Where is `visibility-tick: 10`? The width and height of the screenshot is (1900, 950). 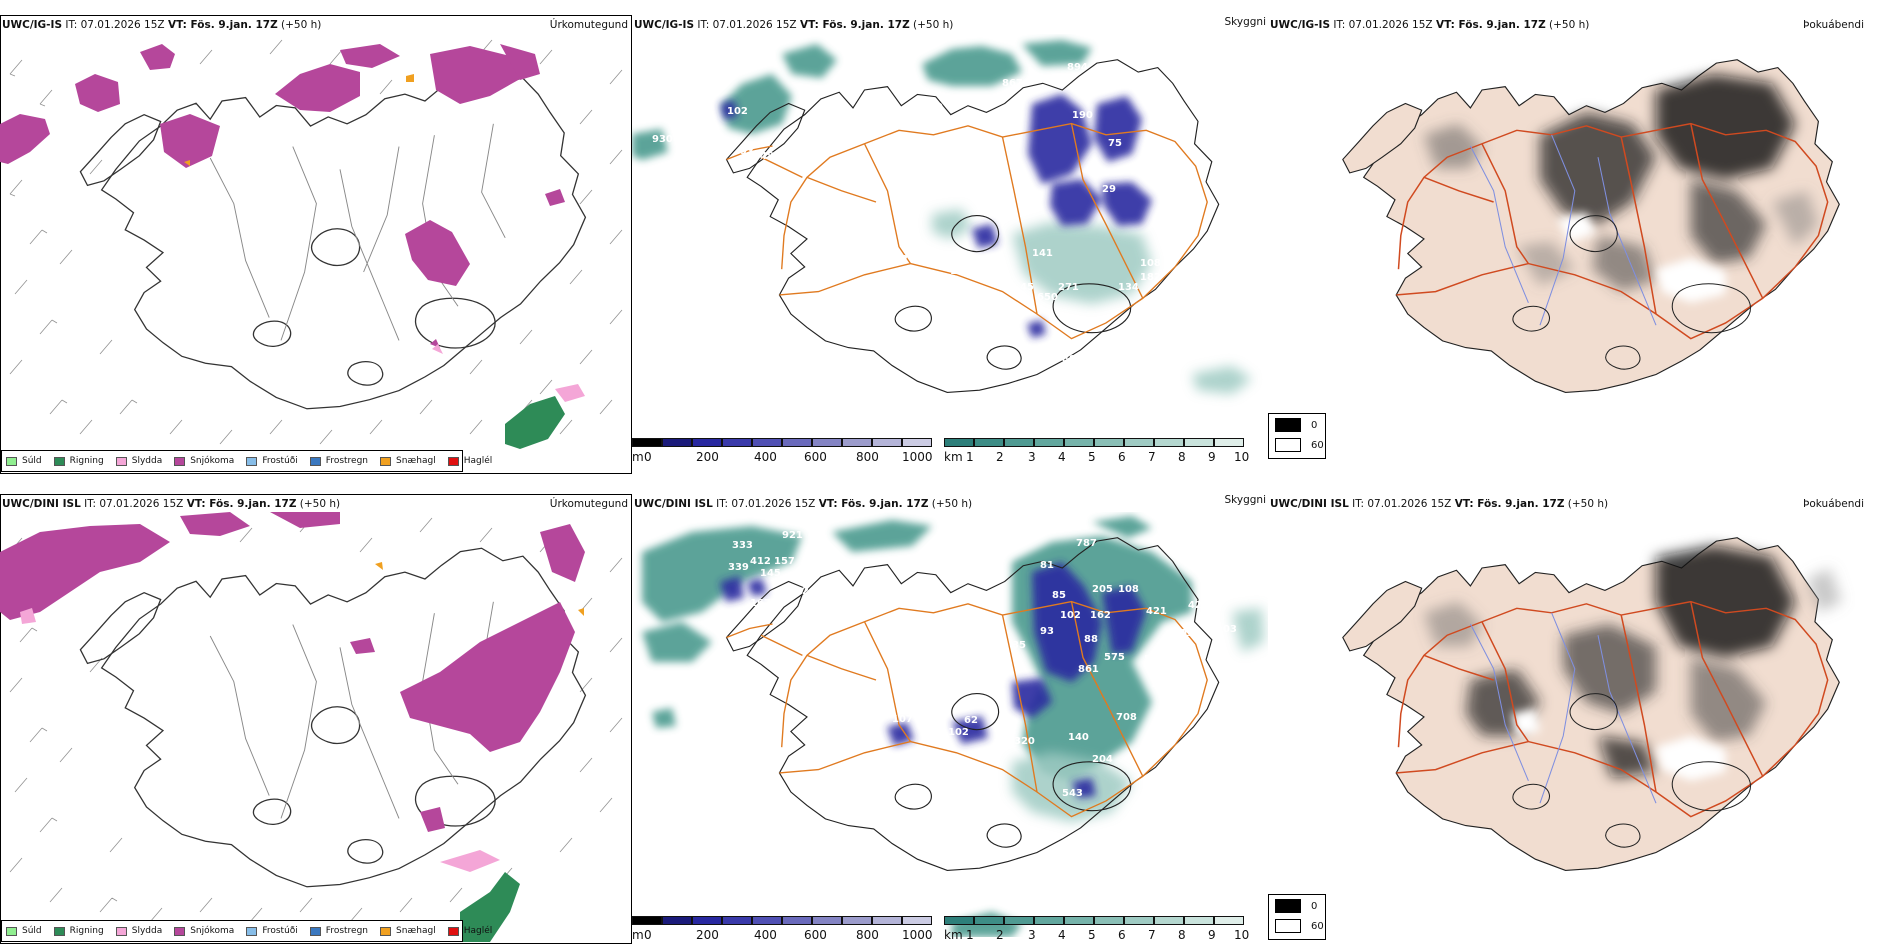
visibility-tick: 10 is located at coordinates (1242, 935).